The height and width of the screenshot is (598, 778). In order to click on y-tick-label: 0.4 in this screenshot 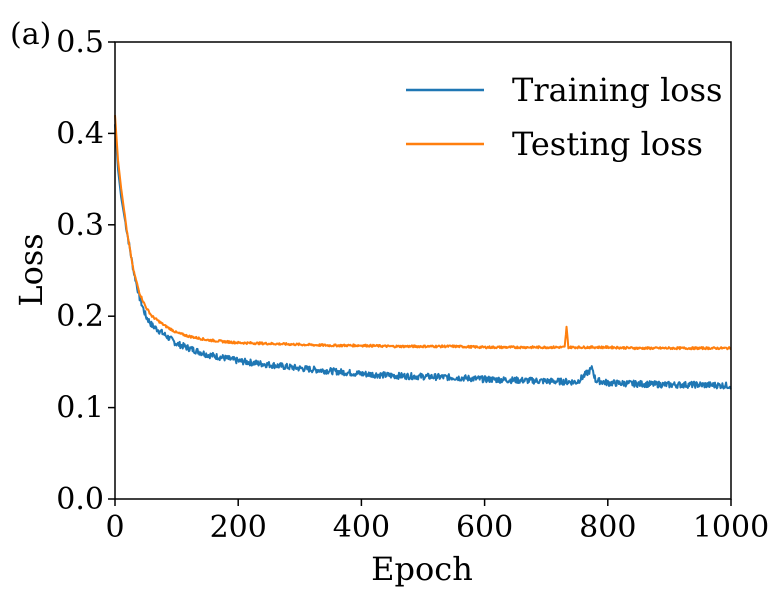, I will do `click(80, 133)`.